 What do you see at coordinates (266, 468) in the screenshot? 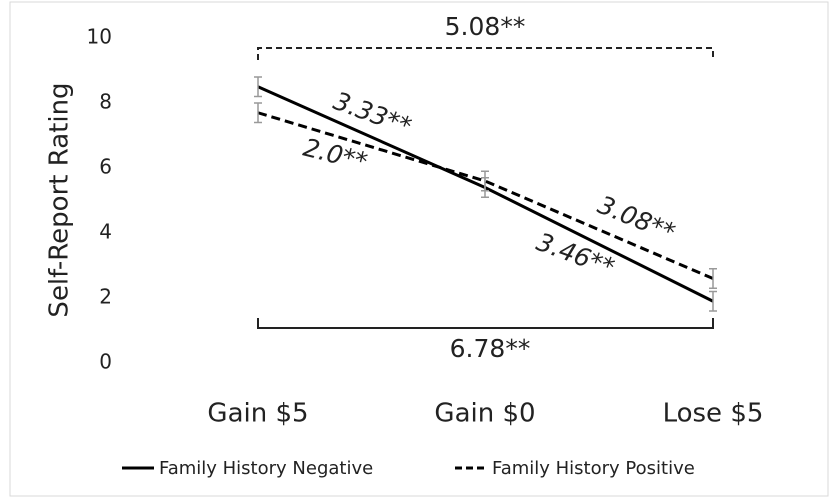
I see `legend-label: Family History Negative` at bounding box center [266, 468].